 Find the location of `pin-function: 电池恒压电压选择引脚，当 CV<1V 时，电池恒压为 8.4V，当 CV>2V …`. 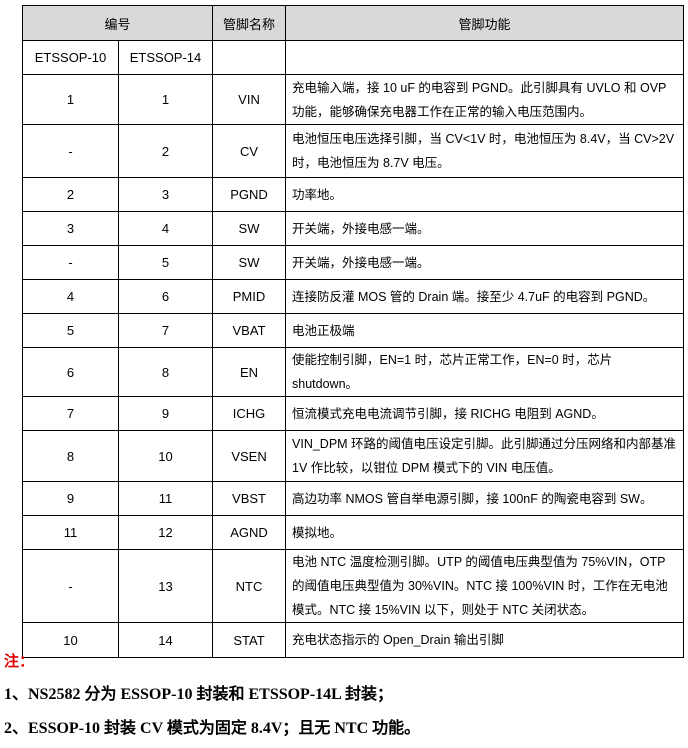

pin-function: 电池恒压电压选择引脚，当 CV<1V 时，电池恒压为 8.4V，当 CV>2V … is located at coordinates (484, 151).